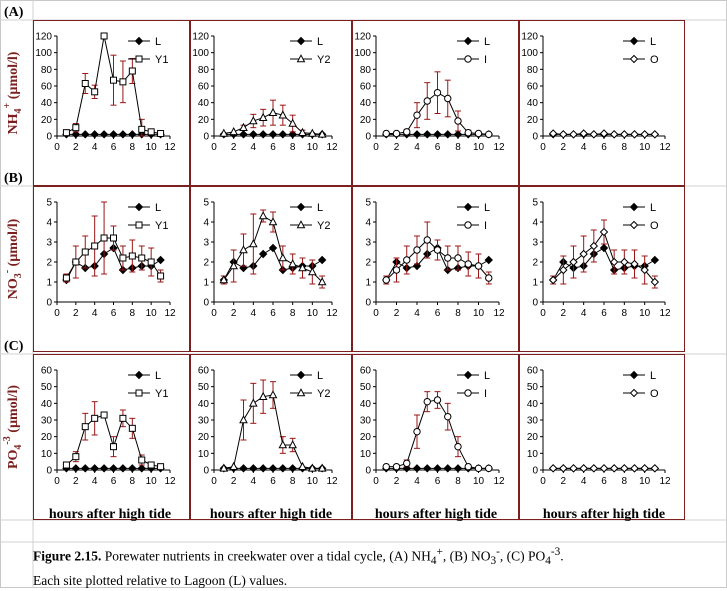 Image resolution: width=727 pixels, height=591 pixels. Describe the element at coordinates (436, 514) in the screenshot. I see `xaxis-title-2: hours after high tide` at that location.